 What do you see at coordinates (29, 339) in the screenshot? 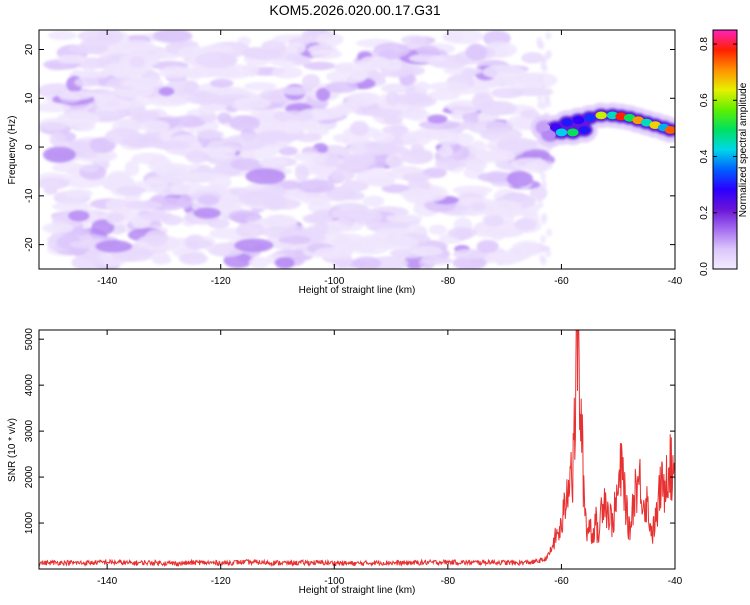
I see `snr-y-tick-label: 5000` at bounding box center [29, 339].